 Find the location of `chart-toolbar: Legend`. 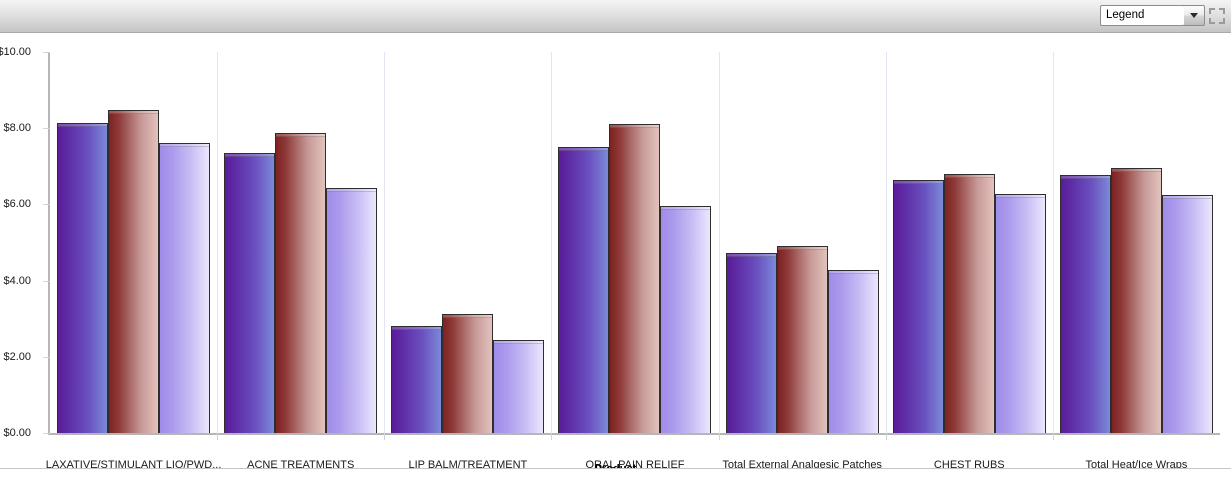

chart-toolbar: Legend is located at coordinates (615, 16).